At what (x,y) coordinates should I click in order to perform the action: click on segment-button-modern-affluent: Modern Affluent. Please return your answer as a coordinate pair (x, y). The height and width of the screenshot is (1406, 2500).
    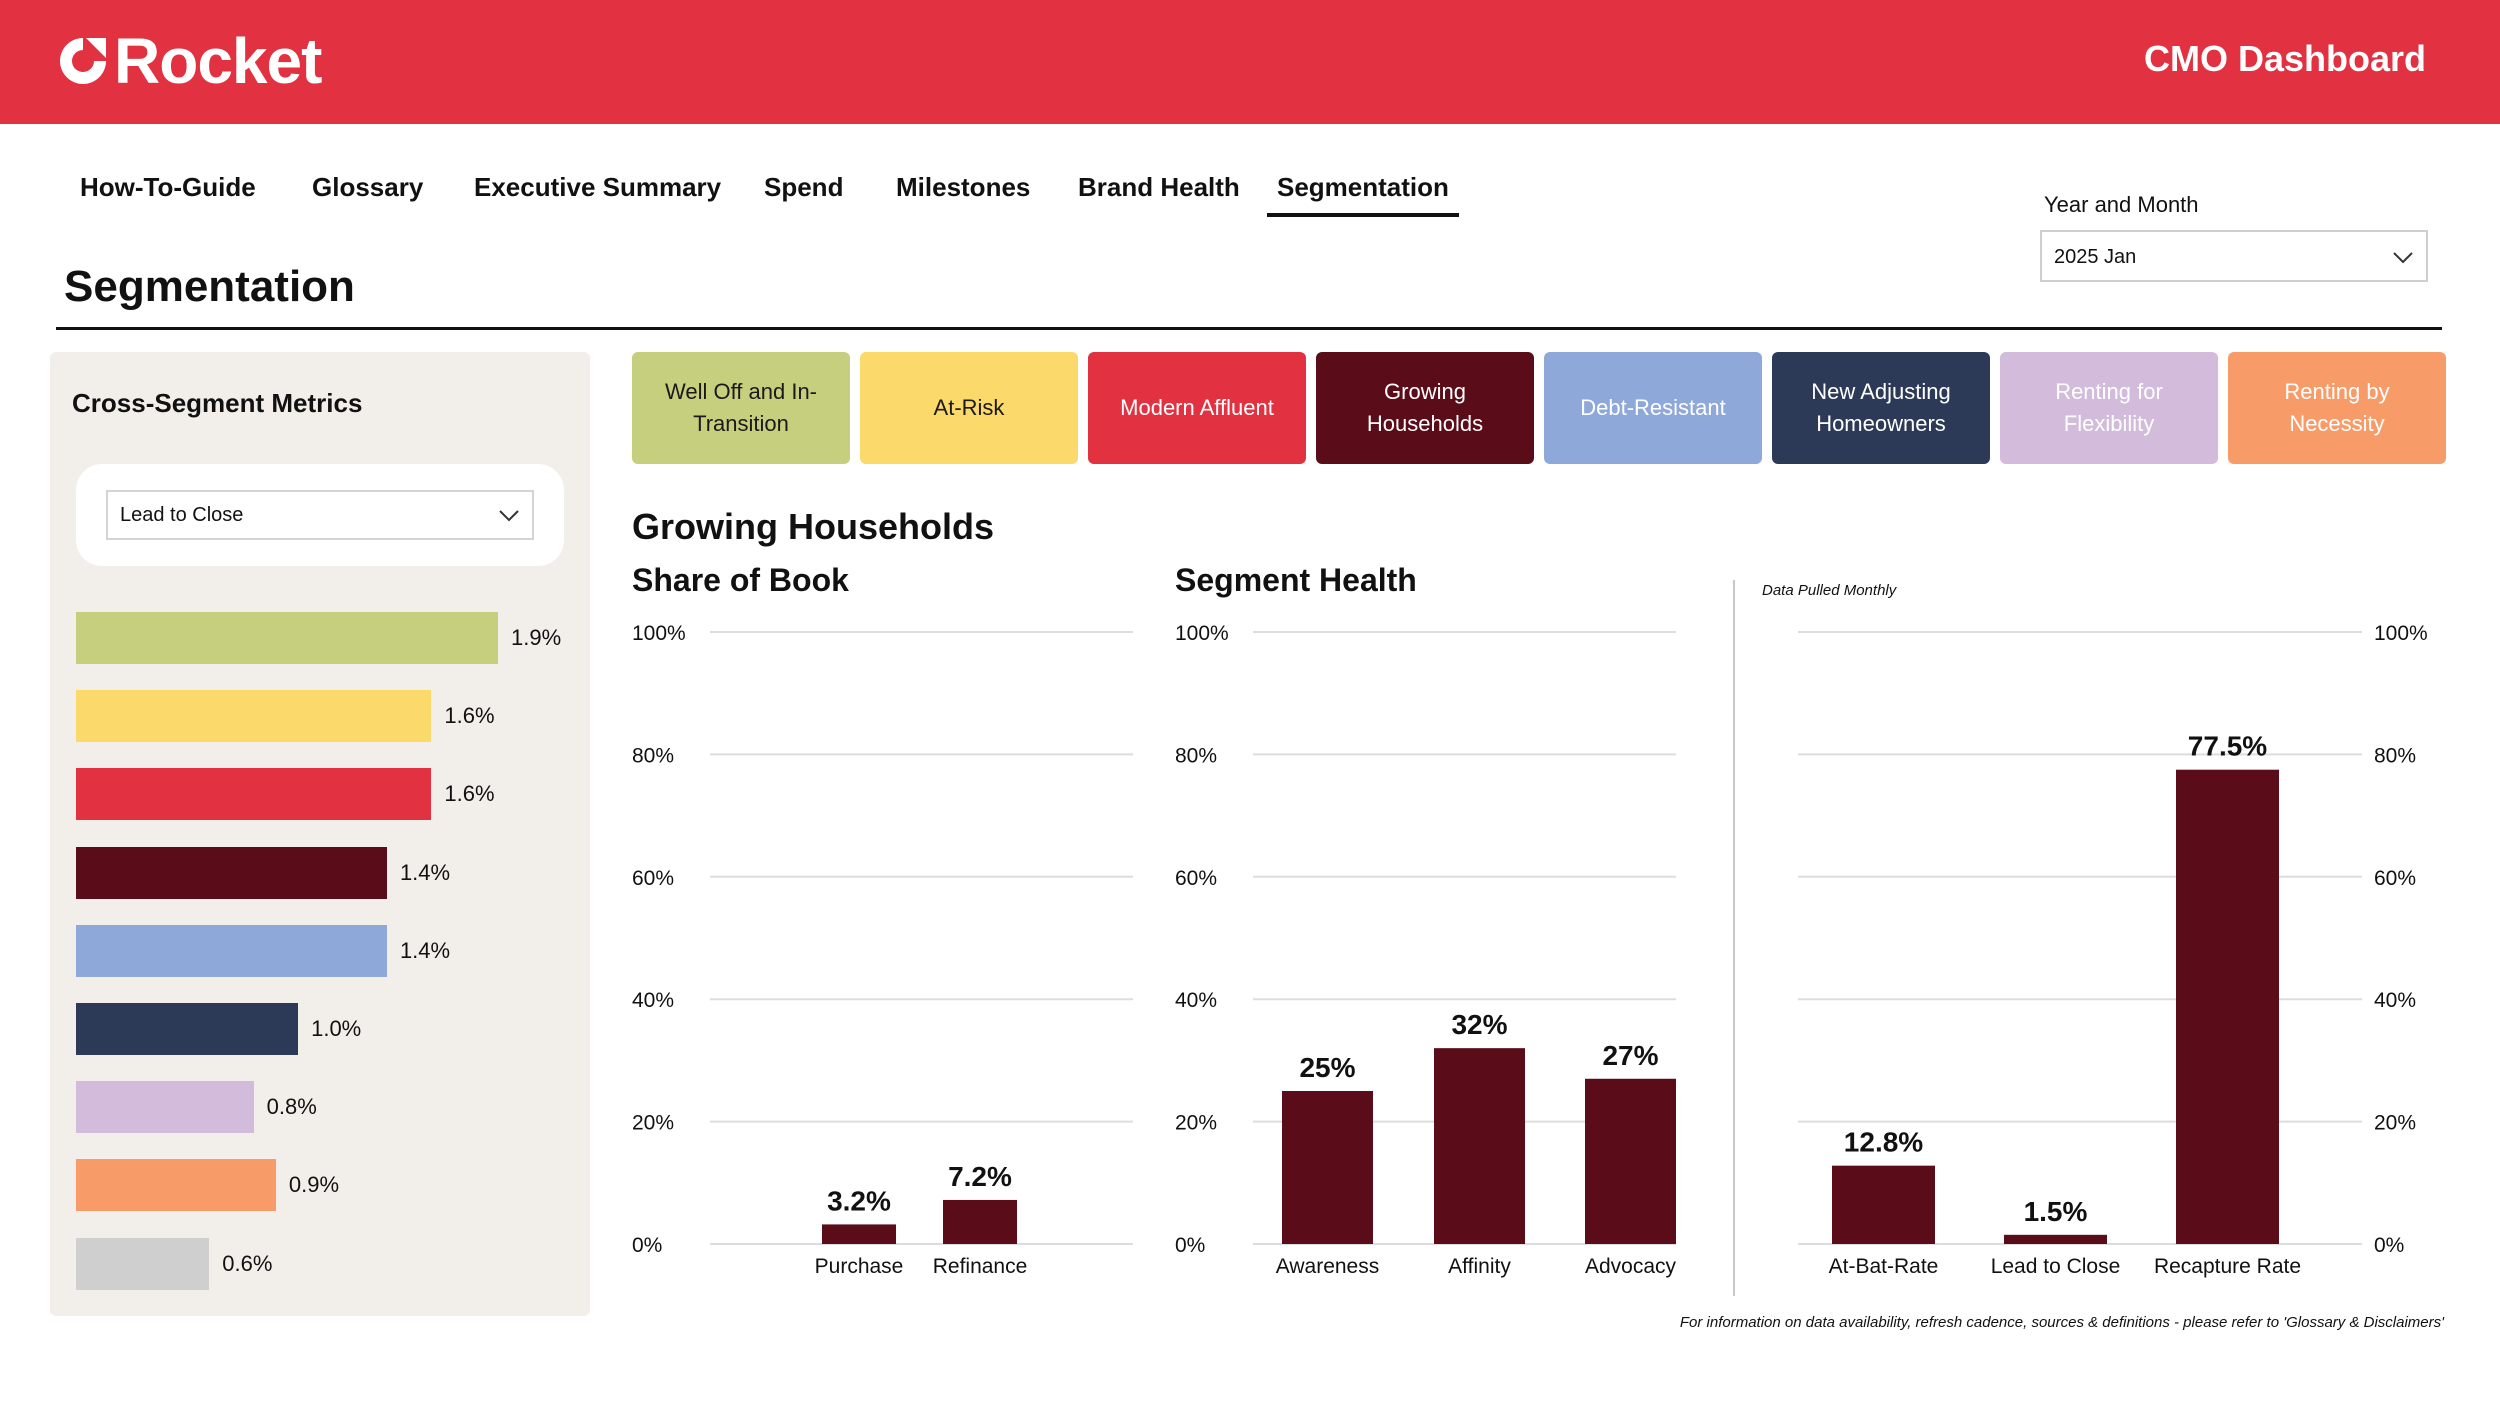
    Looking at the image, I should click on (1197, 408).